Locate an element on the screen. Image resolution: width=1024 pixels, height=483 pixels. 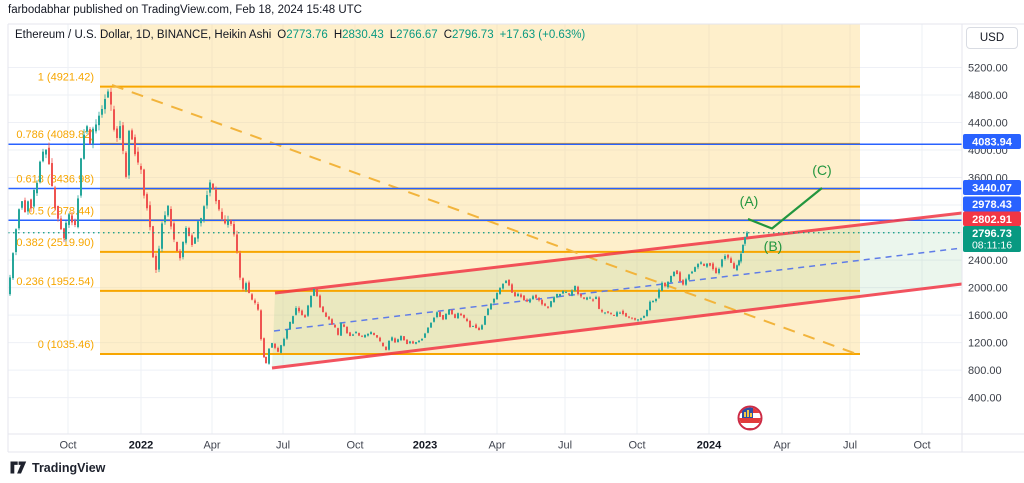
price-tick: 5200.00 is located at coordinates (988, 68).